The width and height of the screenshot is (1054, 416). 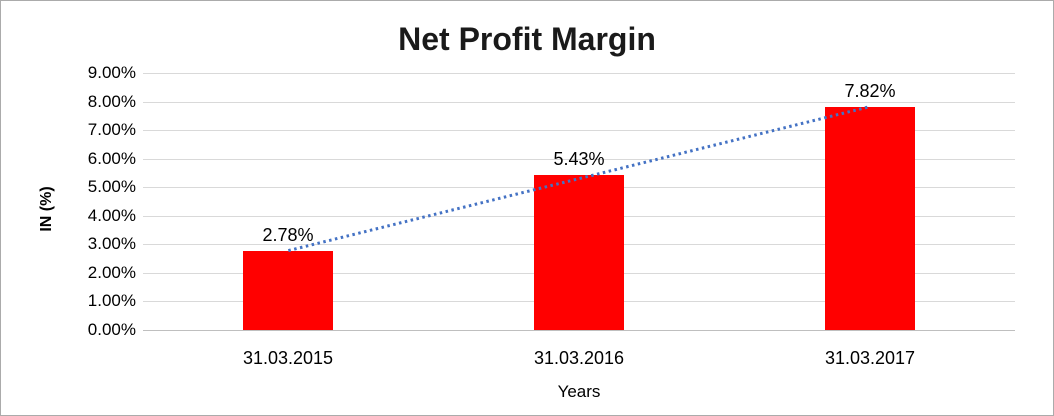 What do you see at coordinates (288, 358) in the screenshot?
I see `x-category-label: 31.03.2015` at bounding box center [288, 358].